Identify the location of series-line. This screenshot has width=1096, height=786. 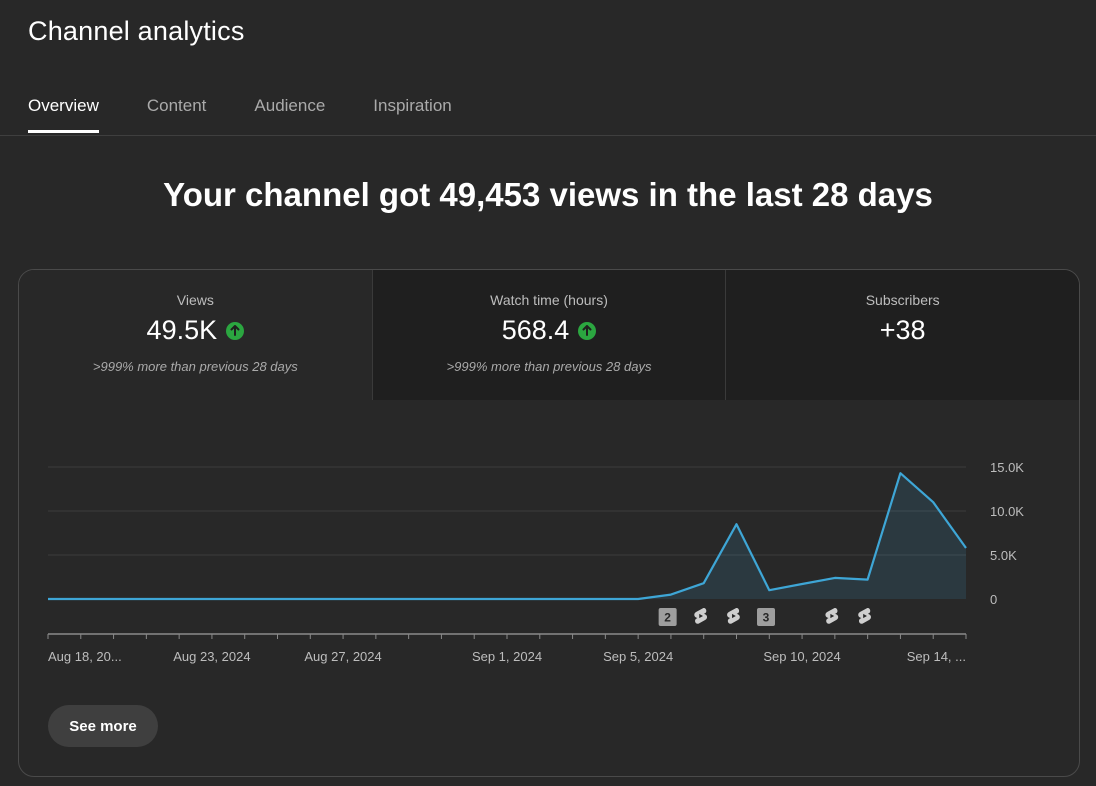
(507, 536).